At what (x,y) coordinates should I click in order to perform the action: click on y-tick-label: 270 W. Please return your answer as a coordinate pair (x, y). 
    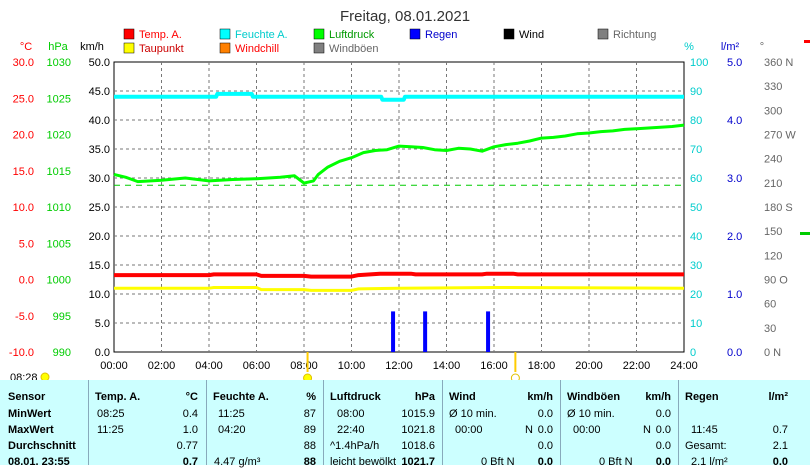
    Looking at the image, I should click on (780, 136).